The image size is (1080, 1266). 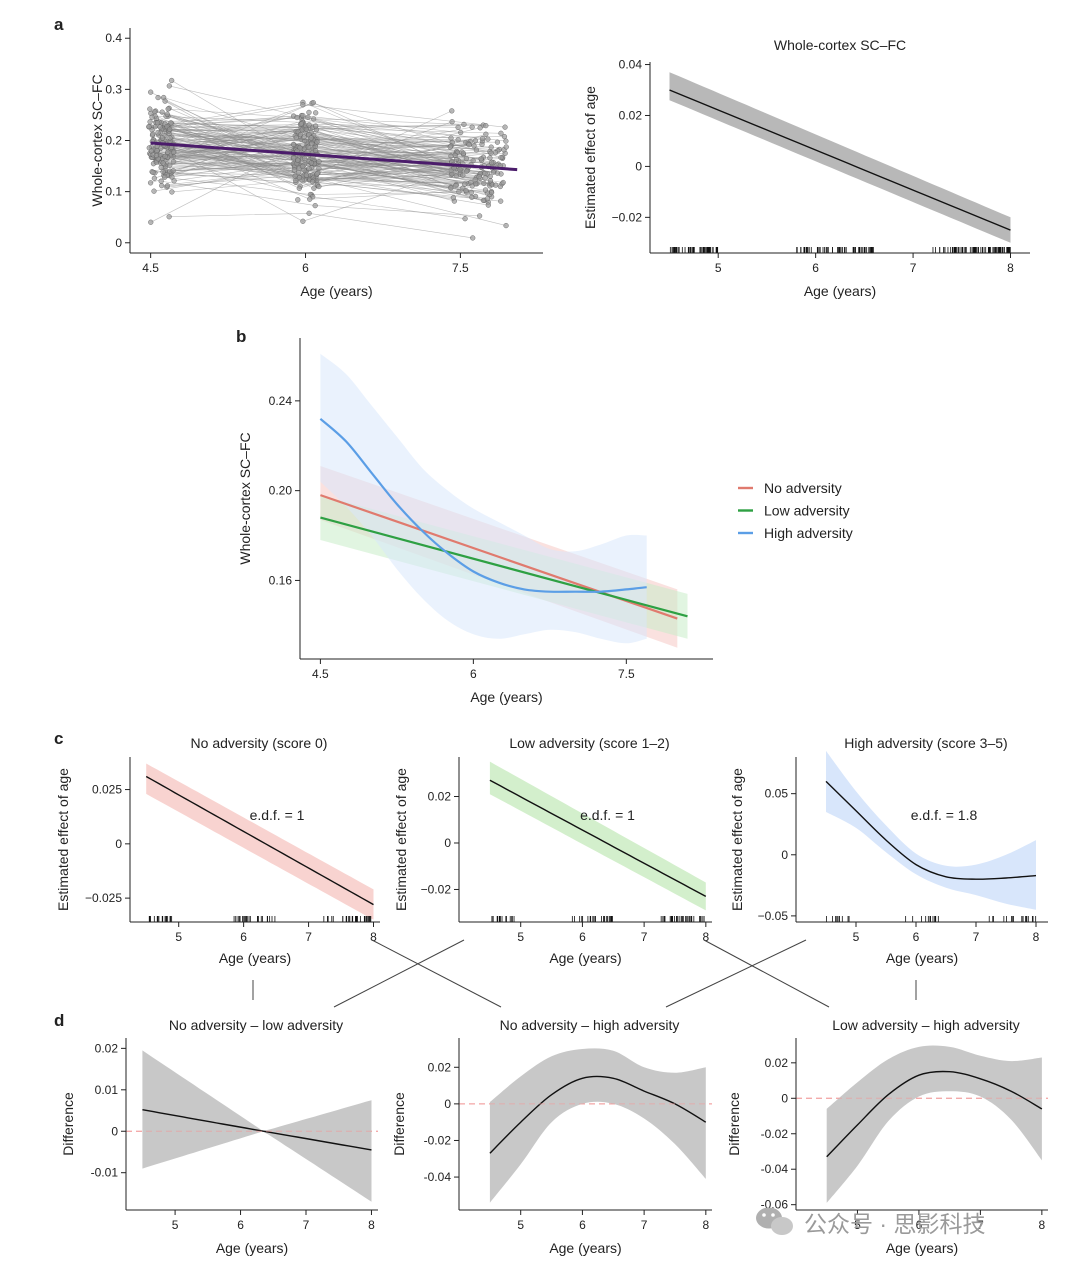 What do you see at coordinates (334, 156) in the screenshot?
I see `group-fit-line` at bounding box center [334, 156].